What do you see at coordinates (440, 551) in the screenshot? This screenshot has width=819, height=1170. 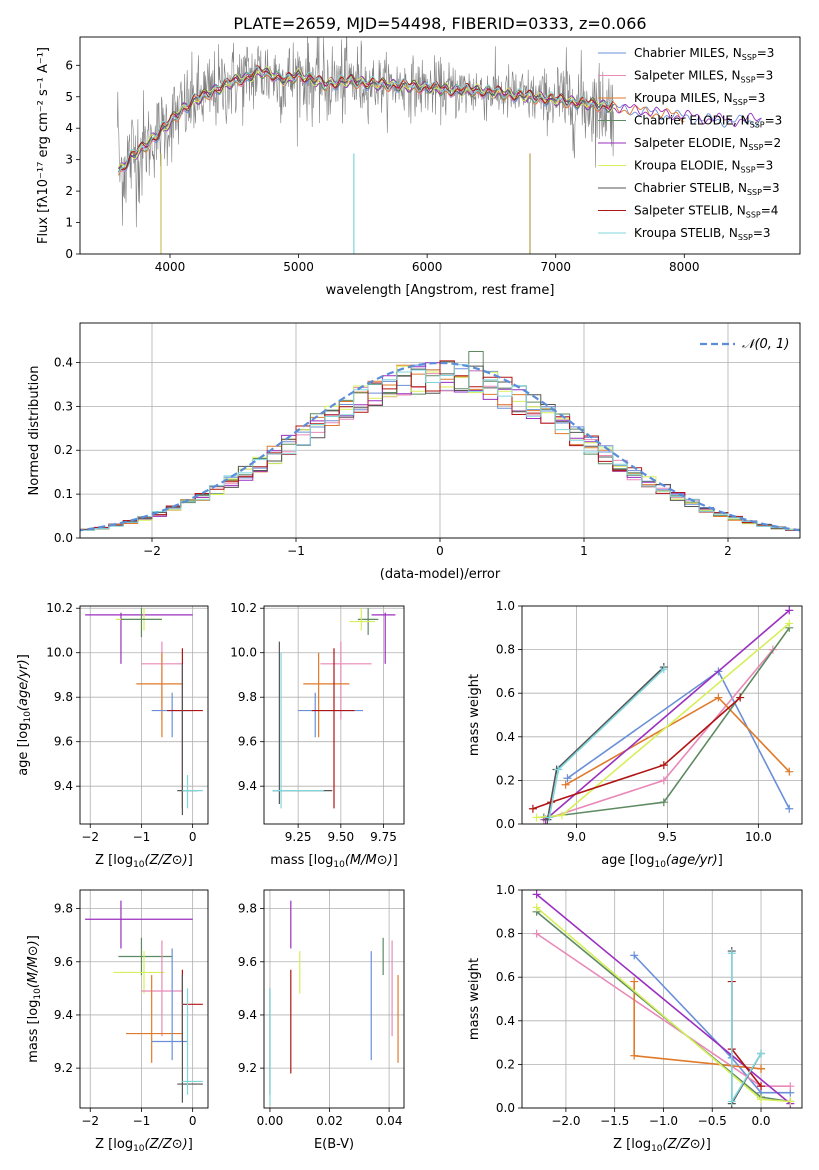 I see `x-tick-label: 0` at bounding box center [440, 551].